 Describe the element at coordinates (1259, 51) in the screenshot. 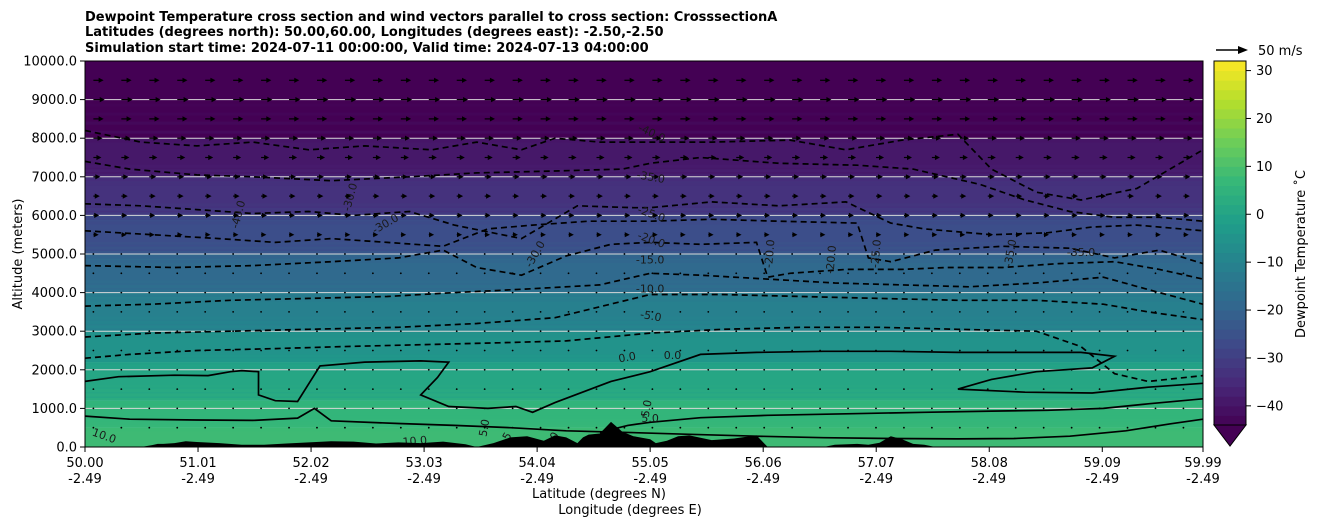

I see `quiver-key: 50 m/s` at that location.